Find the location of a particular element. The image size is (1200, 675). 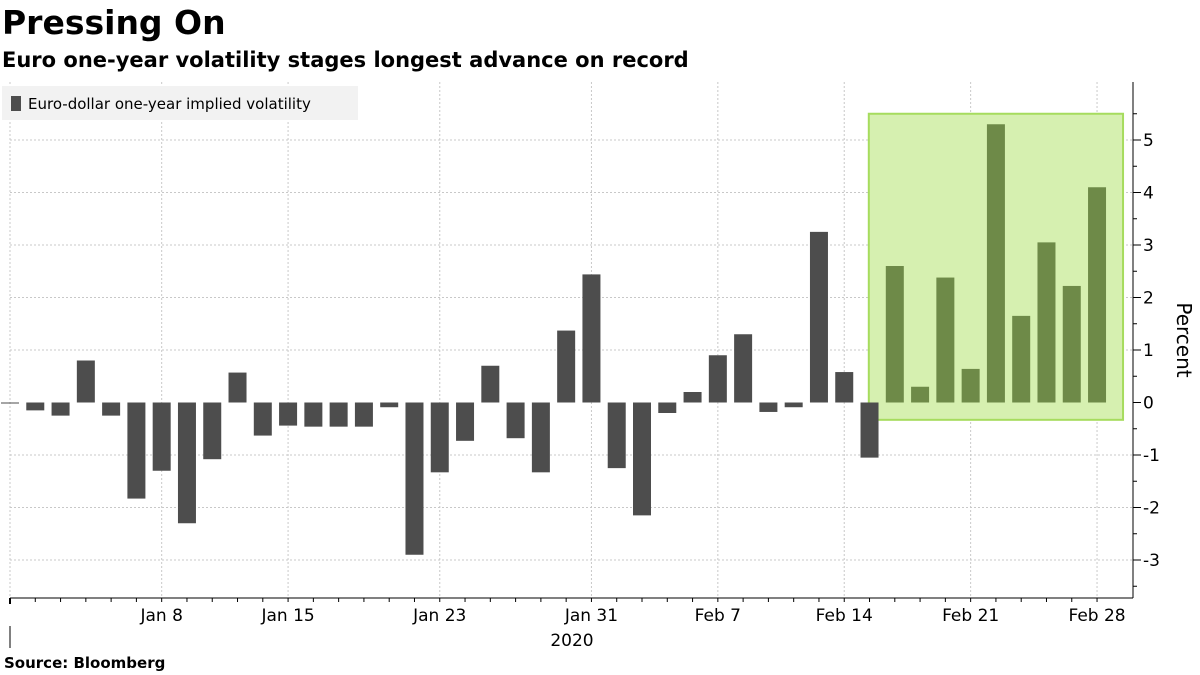

y-tick-label: -2 is located at coordinates (1151, 509).